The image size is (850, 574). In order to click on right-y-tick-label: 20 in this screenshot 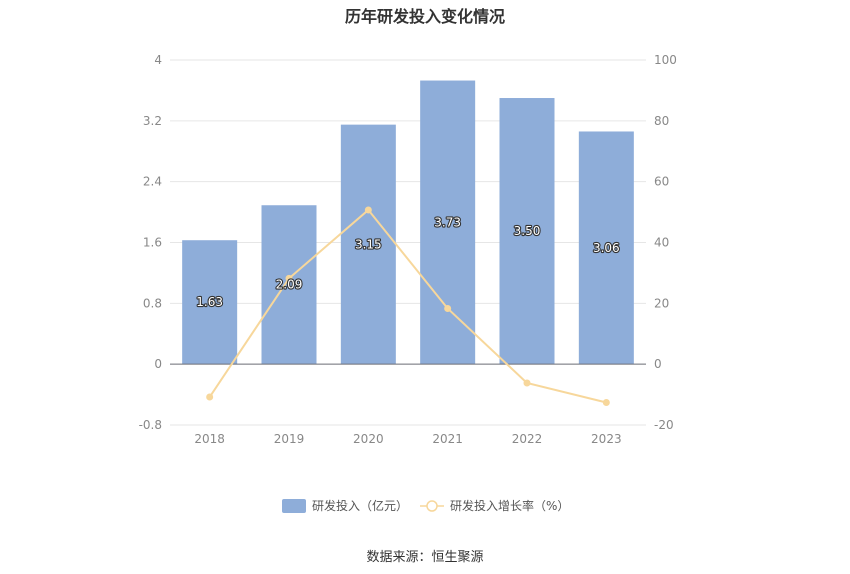, I will do `click(661, 303)`.